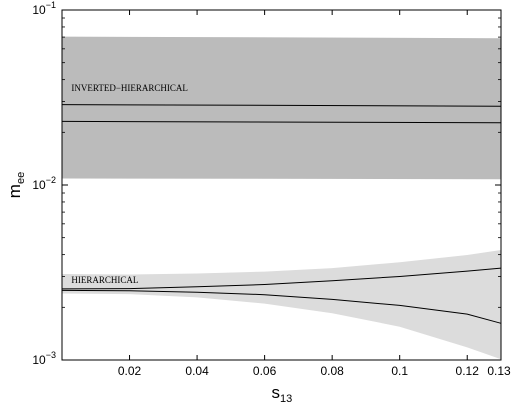 The image size is (518, 408). I want to click on y-tick-label: 10⁻¹, so click(44, 8).